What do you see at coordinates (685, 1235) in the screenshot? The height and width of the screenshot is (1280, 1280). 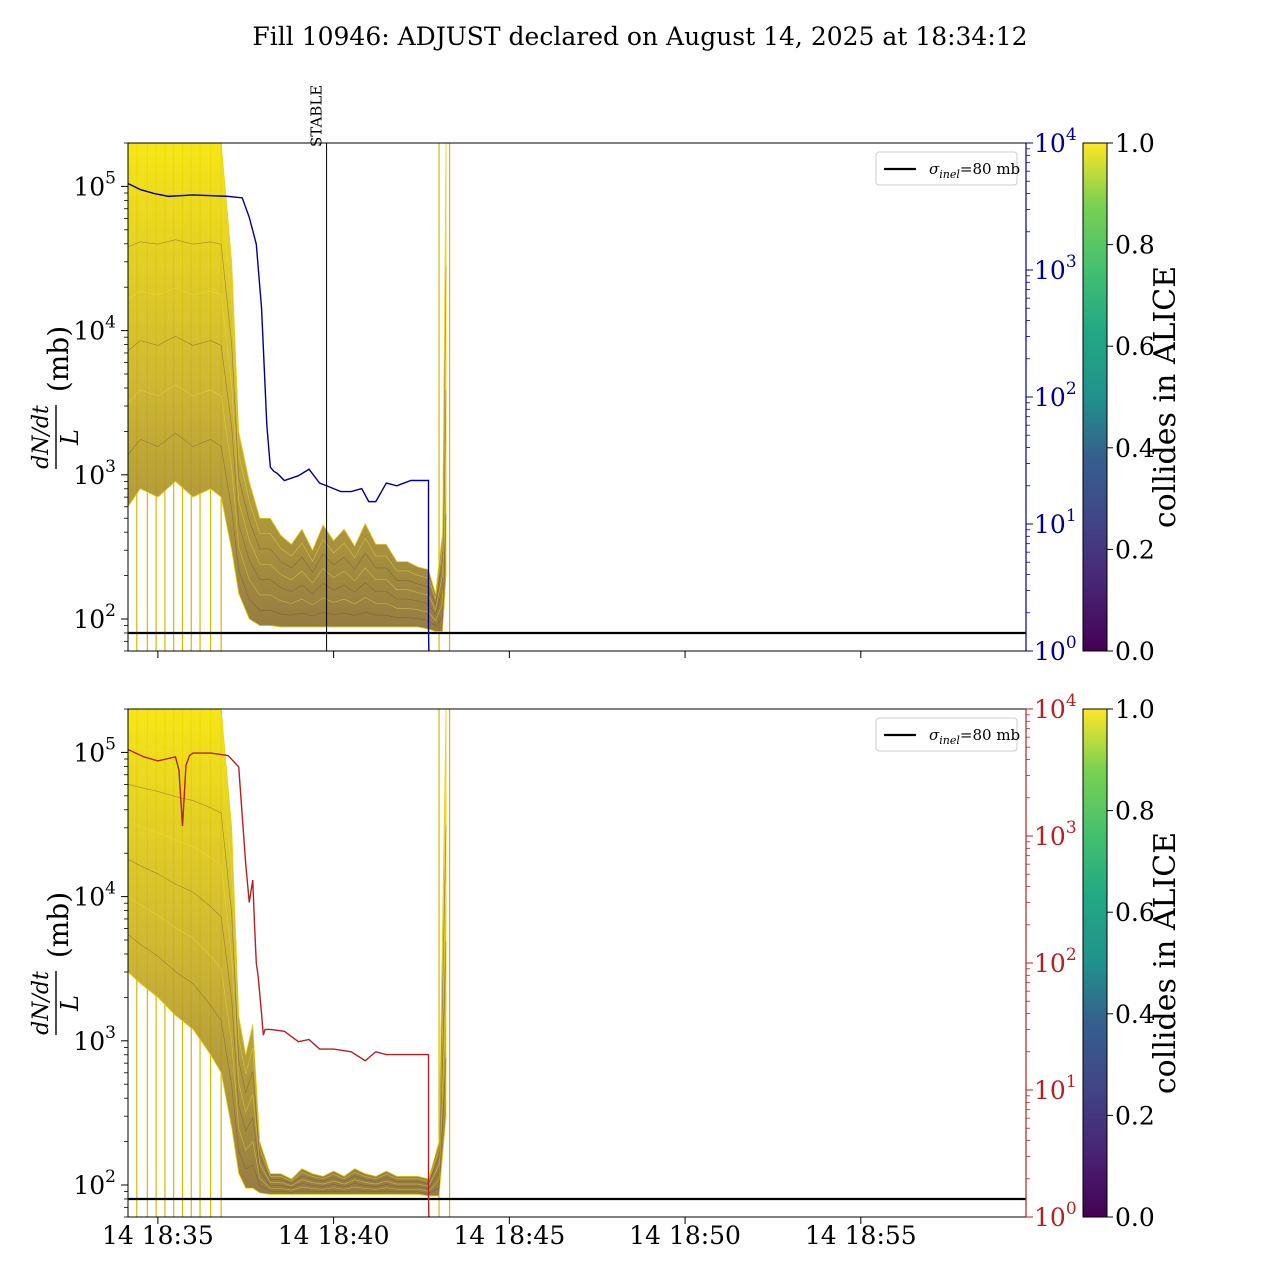 I see `x-tick-label: 14 18:50` at bounding box center [685, 1235].